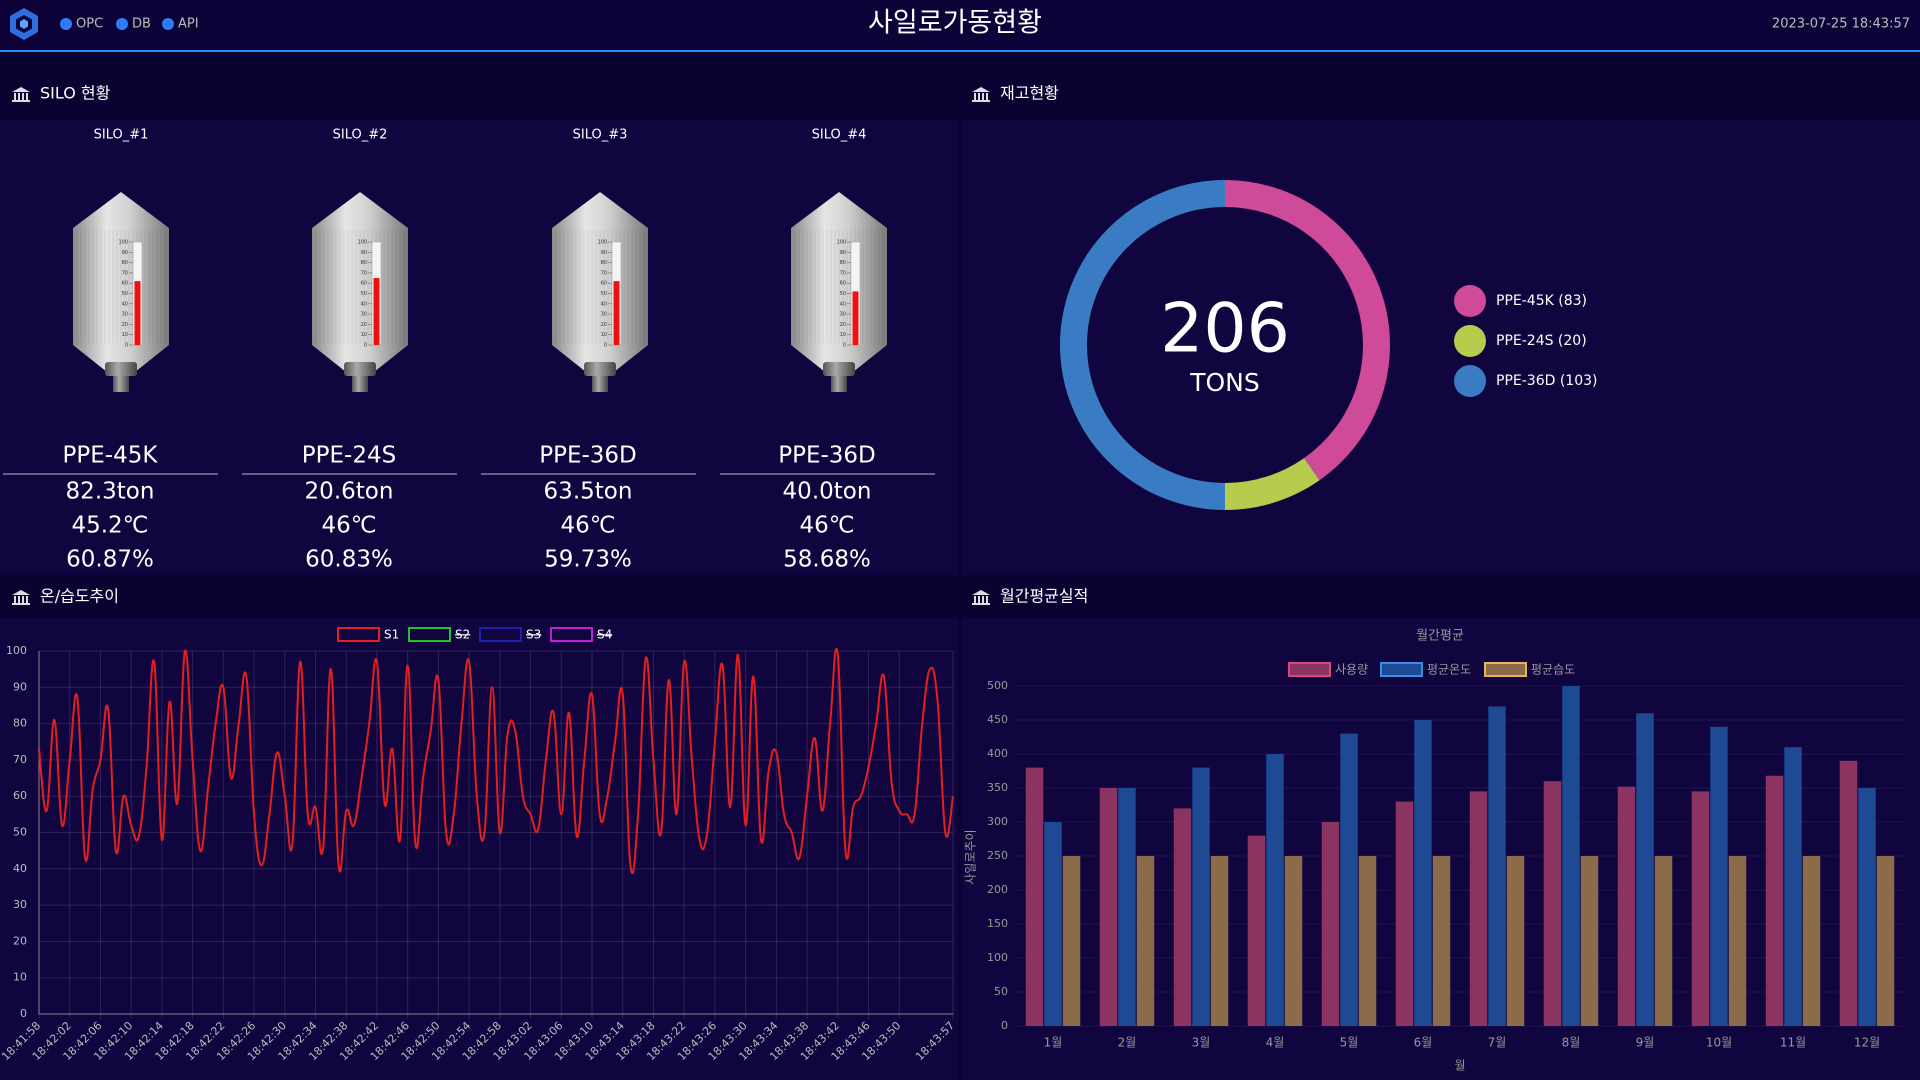  Describe the element at coordinates (1201, 1043) in the screenshot. I see `x-tick-label: 3월` at that location.